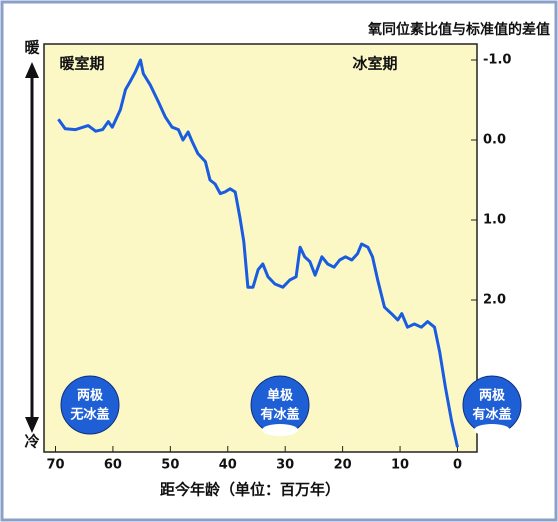  I want to click on x-tick-label: 20, so click(343, 465).